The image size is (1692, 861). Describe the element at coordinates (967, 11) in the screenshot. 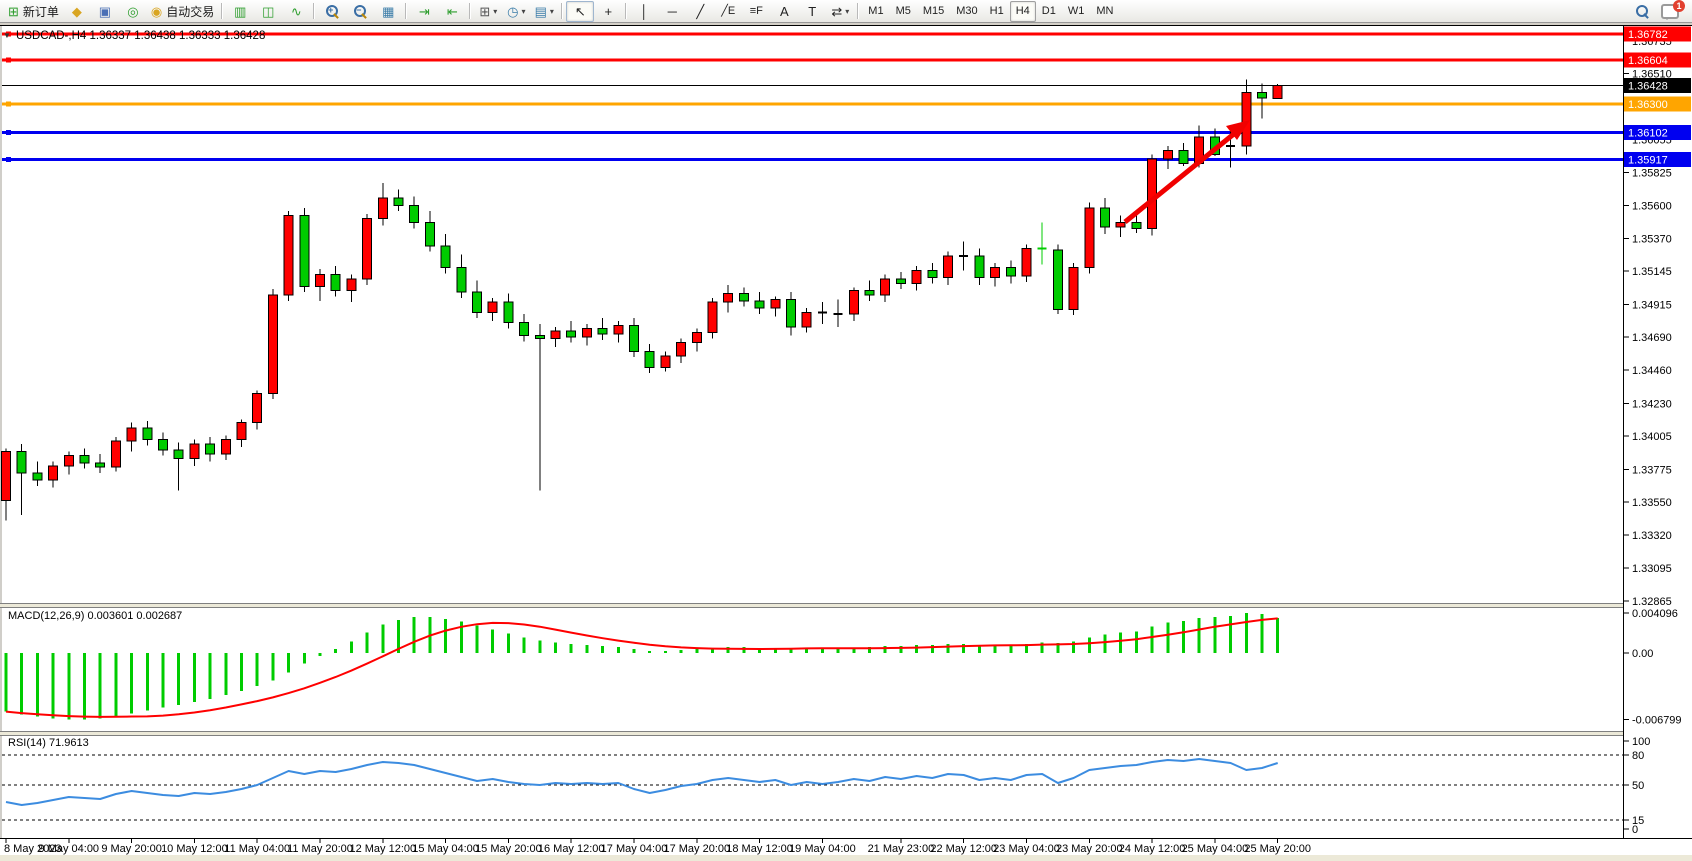

I see `timeframe-m30-button: M30` at that location.